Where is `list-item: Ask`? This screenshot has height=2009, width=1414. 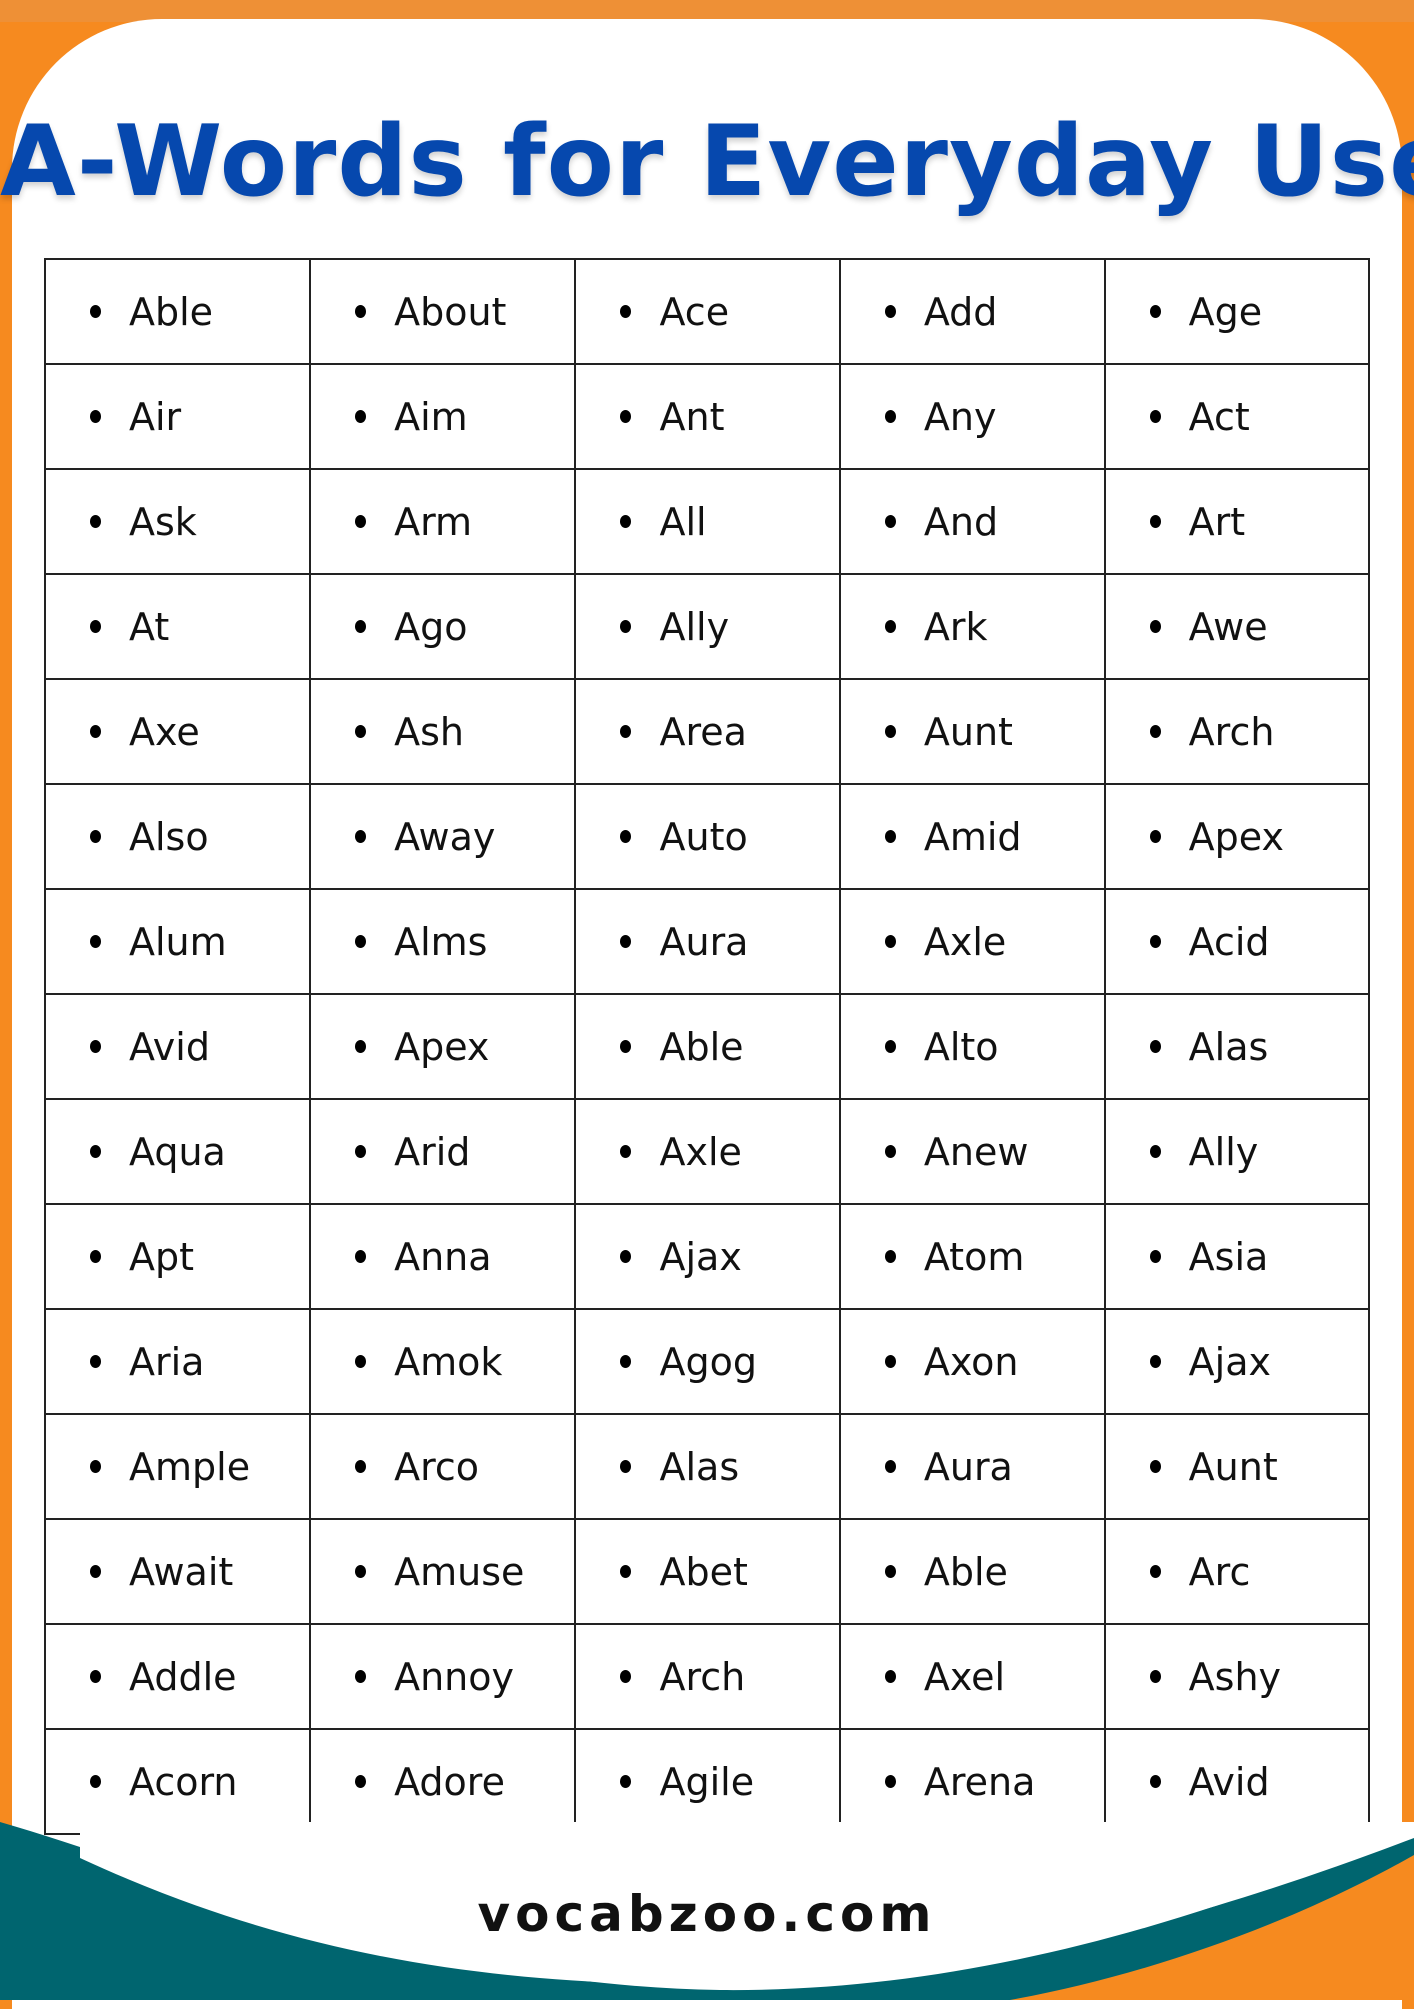 list-item: Ask is located at coordinates (177, 522).